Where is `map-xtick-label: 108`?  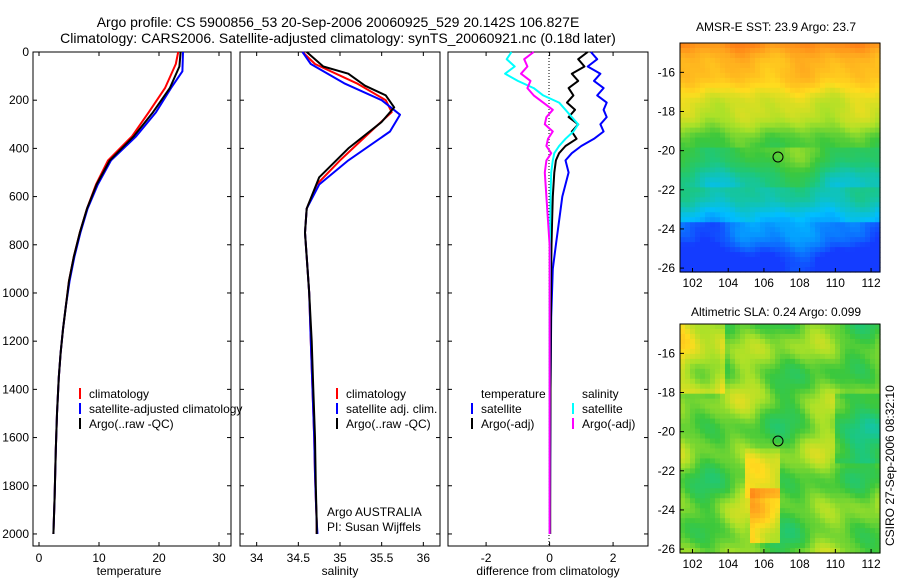 map-xtick-label: 108 is located at coordinates (800, 283).